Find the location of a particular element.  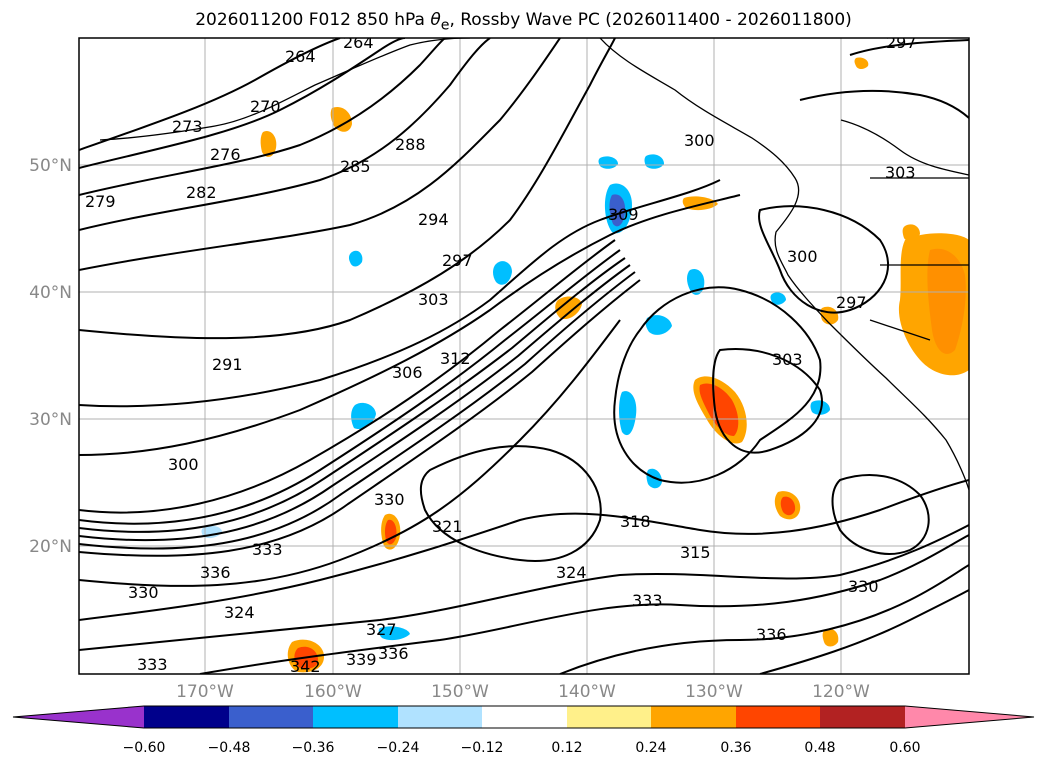

lon-label-170w: 170°W is located at coordinates (205, 692).